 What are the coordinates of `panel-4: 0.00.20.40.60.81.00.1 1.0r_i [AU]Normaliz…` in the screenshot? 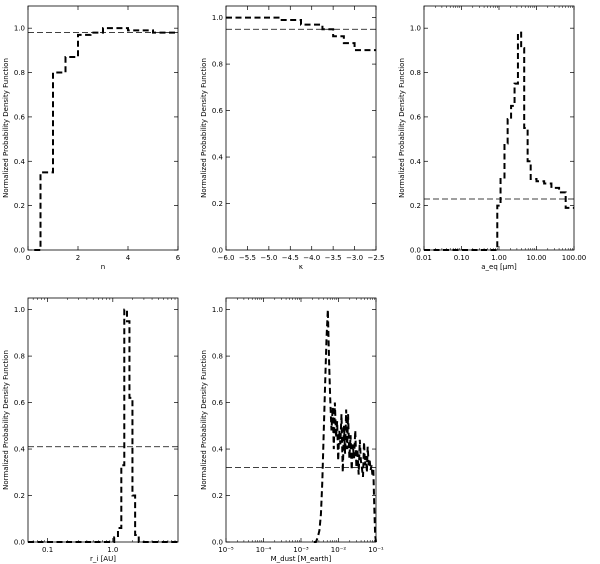 It's located at (90, 430).